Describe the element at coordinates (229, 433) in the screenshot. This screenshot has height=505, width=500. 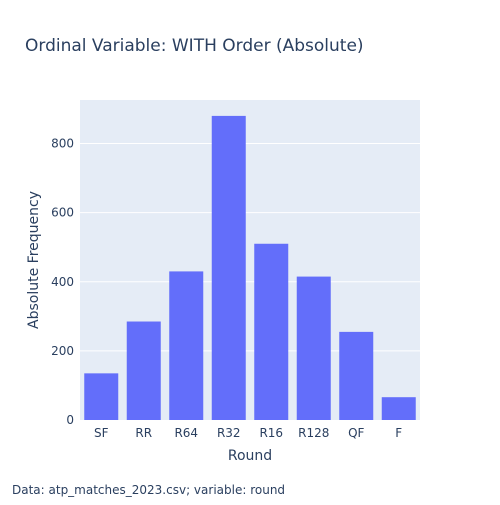
I see `x-tick-label: R32` at that location.